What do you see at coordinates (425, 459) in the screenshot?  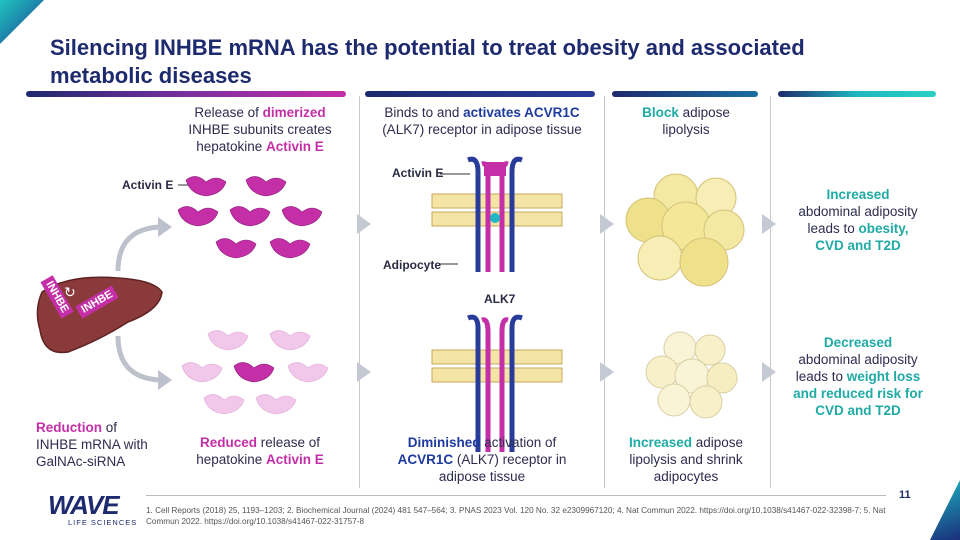 I see `text-highlight: ACVR1C` at bounding box center [425, 459].